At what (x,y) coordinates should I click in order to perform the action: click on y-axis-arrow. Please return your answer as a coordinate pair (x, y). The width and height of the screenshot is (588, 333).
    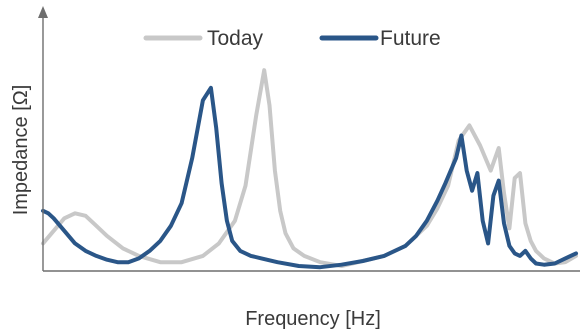
    Looking at the image, I should click on (43, 12).